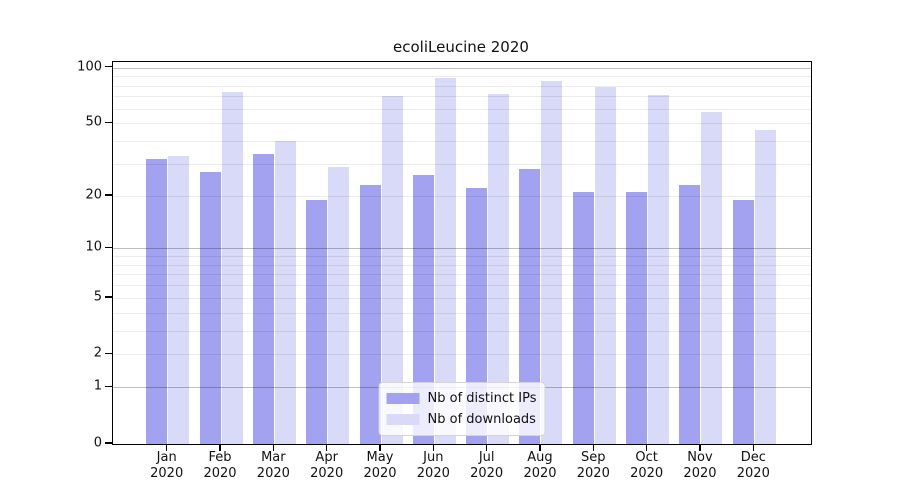  I want to click on x-tick-label-jan: Jan 2020, so click(167, 466).